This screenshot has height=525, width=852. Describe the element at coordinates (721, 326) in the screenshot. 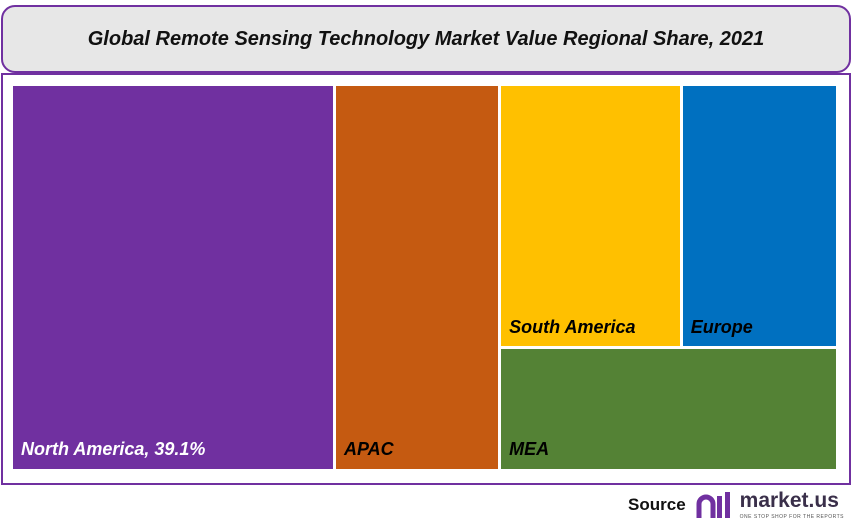

I see `tile-label: Europe` at that location.